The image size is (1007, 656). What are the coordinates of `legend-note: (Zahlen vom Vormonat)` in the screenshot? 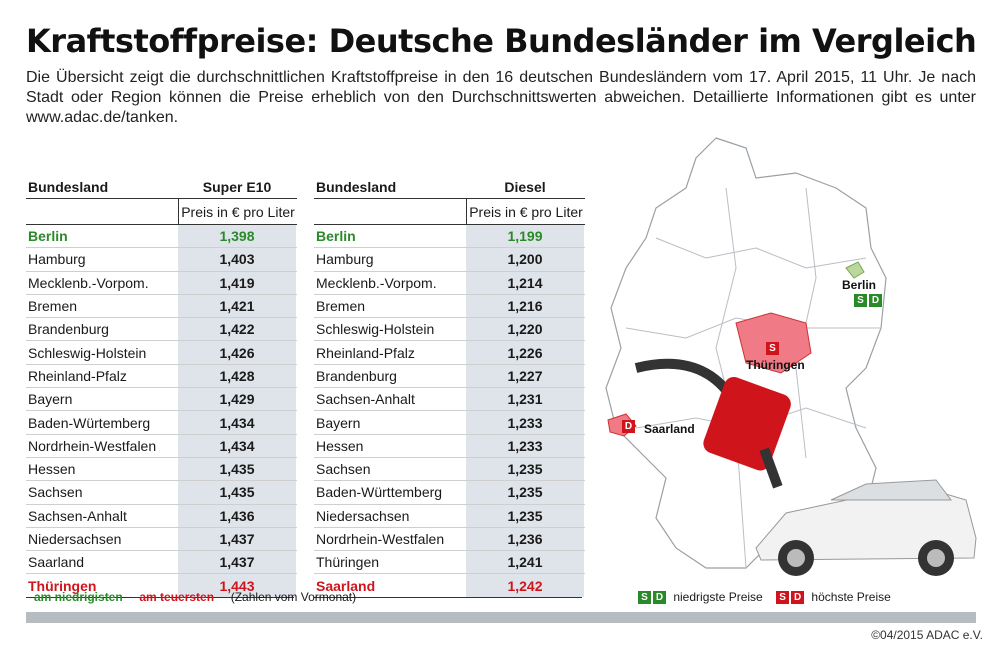 It's located at (293, 597).